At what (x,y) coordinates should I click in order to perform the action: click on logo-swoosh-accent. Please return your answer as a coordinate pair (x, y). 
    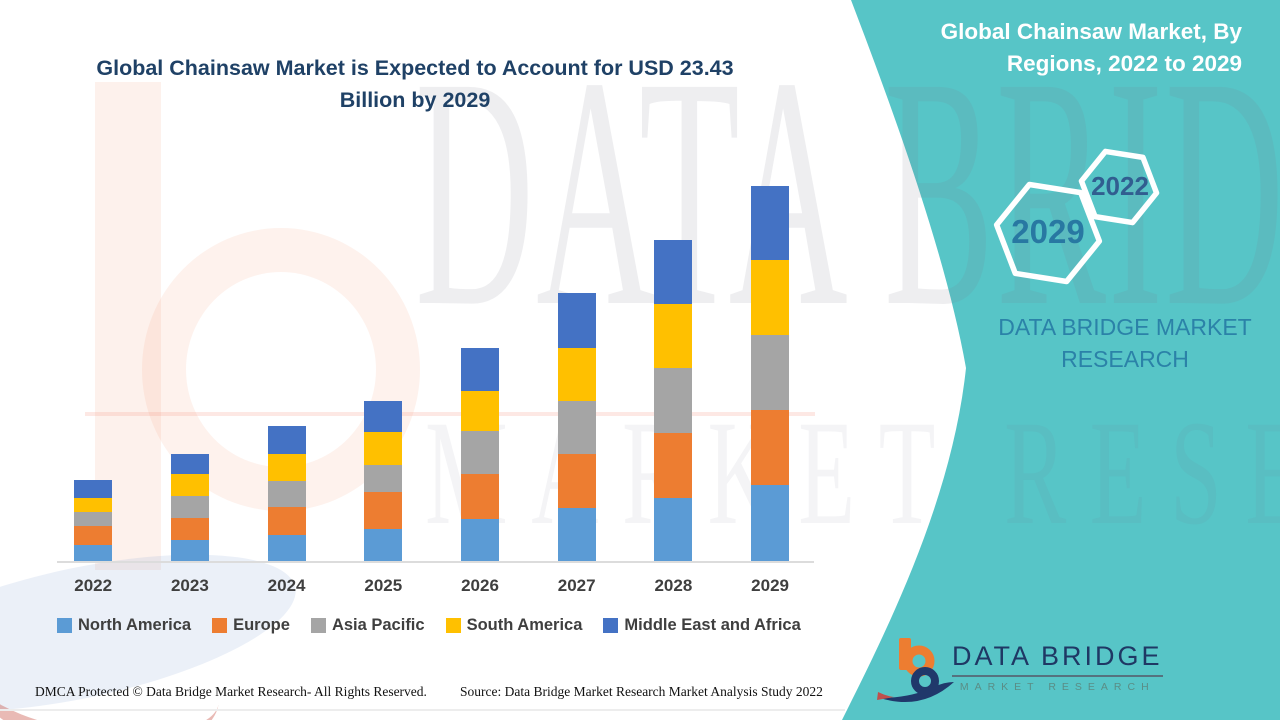
    Looking at the image, I should click on (885, 696).